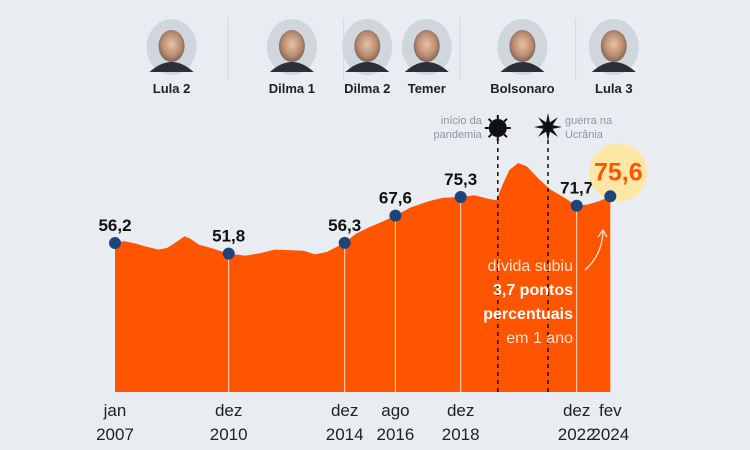  Describe the element at coordinates (427, 88) in the screenshot. I see `president-name: Temer` at that location.